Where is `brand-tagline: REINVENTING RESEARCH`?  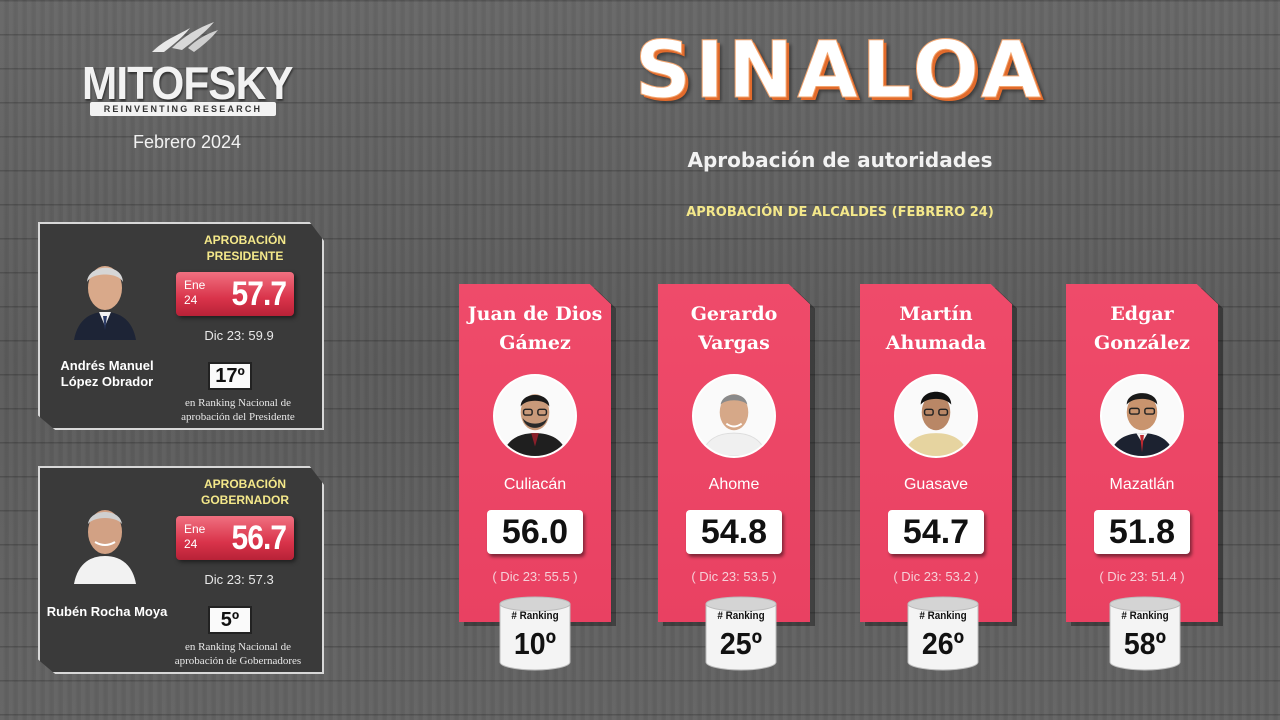 brand-tagline: REINVENTING RESEARCH is located at coordinates (183, 109).